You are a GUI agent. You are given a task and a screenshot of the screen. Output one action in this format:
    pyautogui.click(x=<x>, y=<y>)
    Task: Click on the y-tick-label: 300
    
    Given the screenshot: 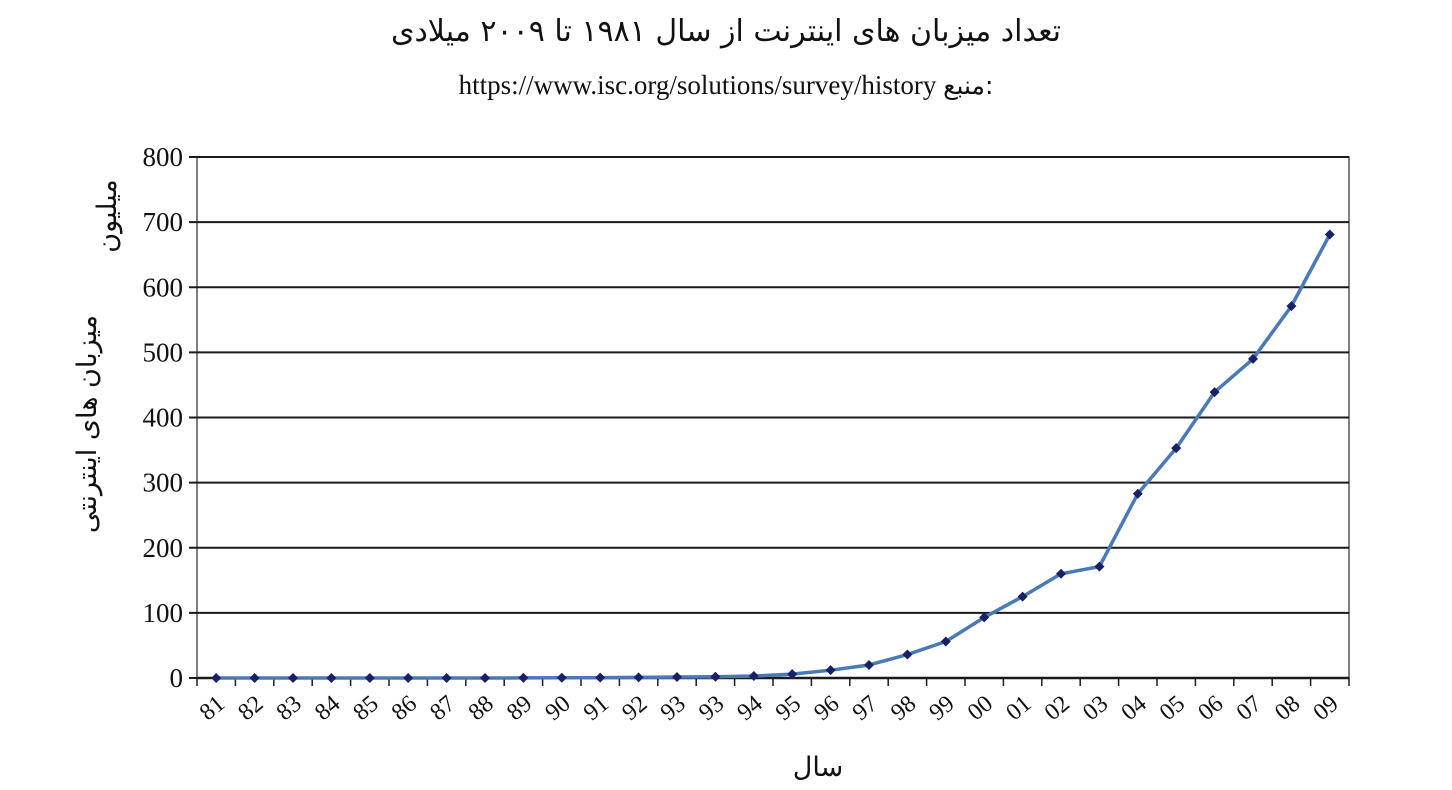 What is the action you would take?
    pyautogui.click(x=163, y=483)
    